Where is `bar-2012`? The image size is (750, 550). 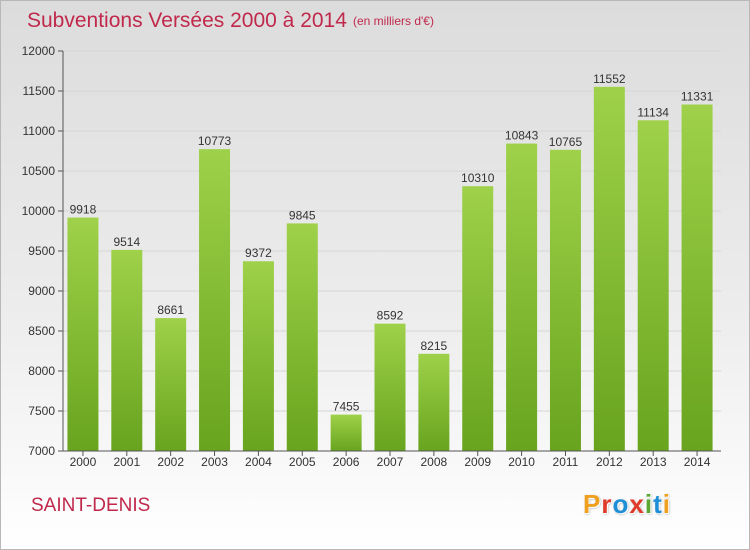
bar-2012 is located at coordinates (609, 268).